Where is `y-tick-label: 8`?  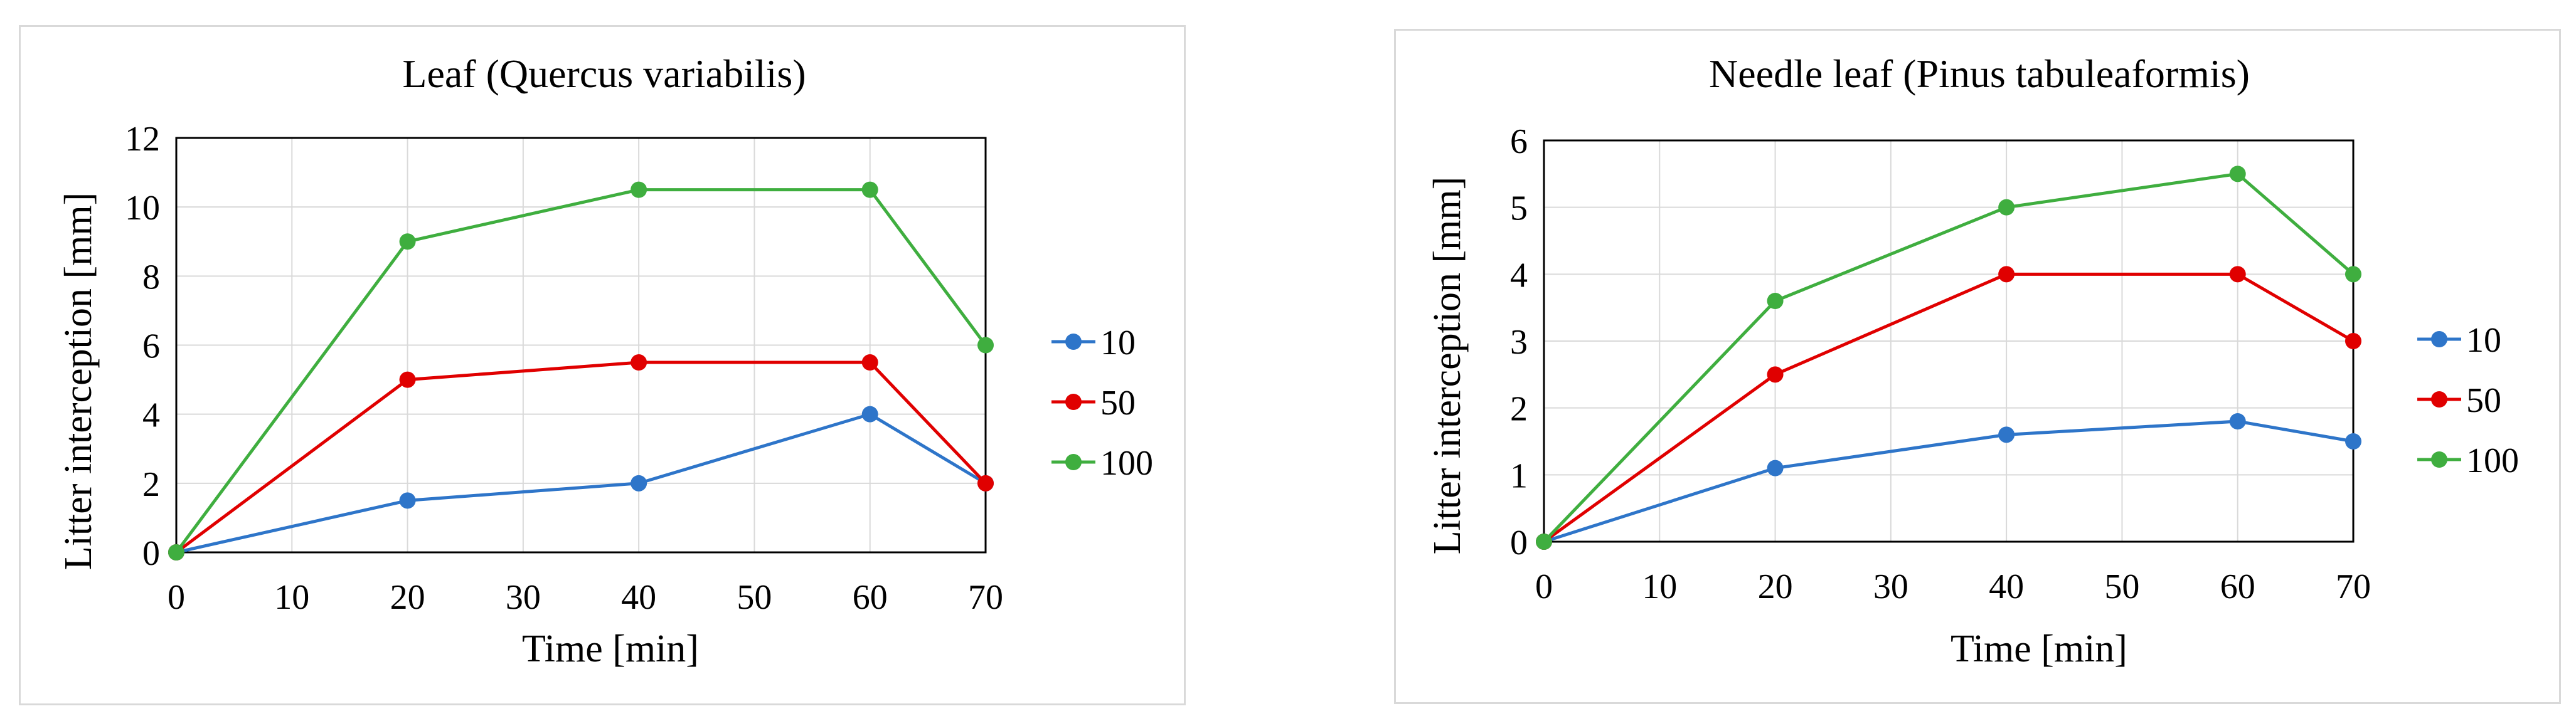 y-tick-label: 8 is located at coordinates (151, 277).